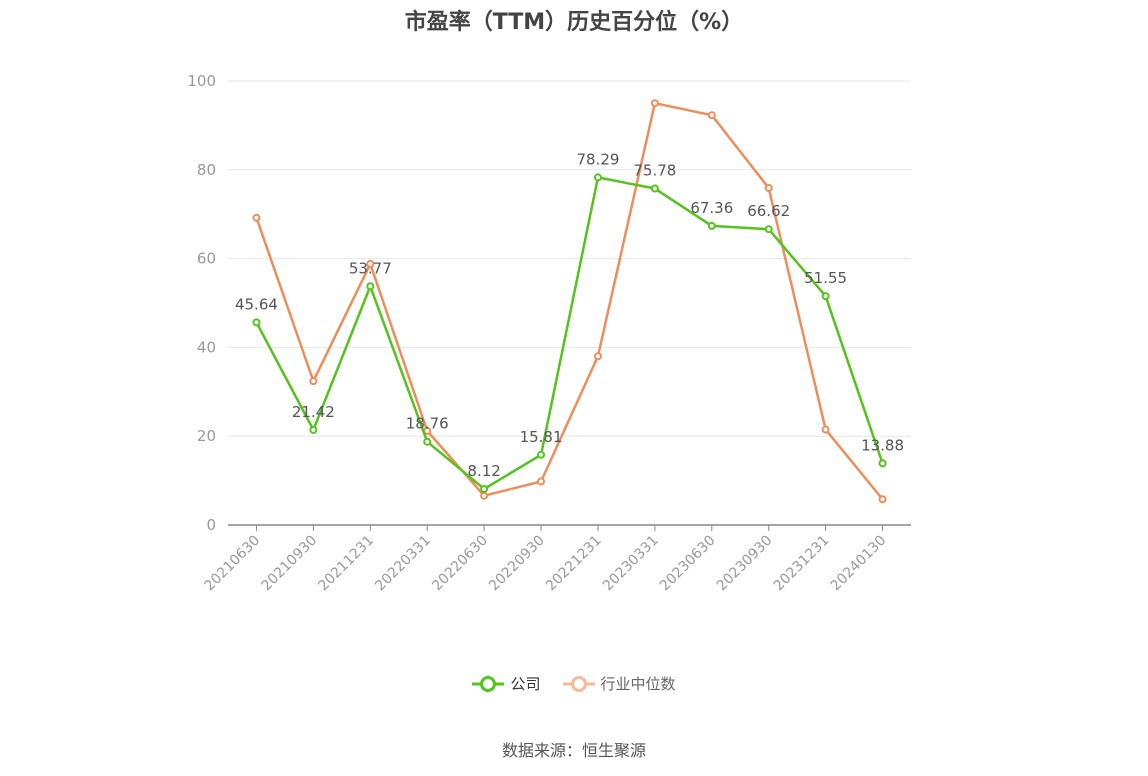 This screenshot has height=776, width=1148. Describe the element at coordinates (256, 304) in the screenshot. I see `data-label: 45.64` at that location.